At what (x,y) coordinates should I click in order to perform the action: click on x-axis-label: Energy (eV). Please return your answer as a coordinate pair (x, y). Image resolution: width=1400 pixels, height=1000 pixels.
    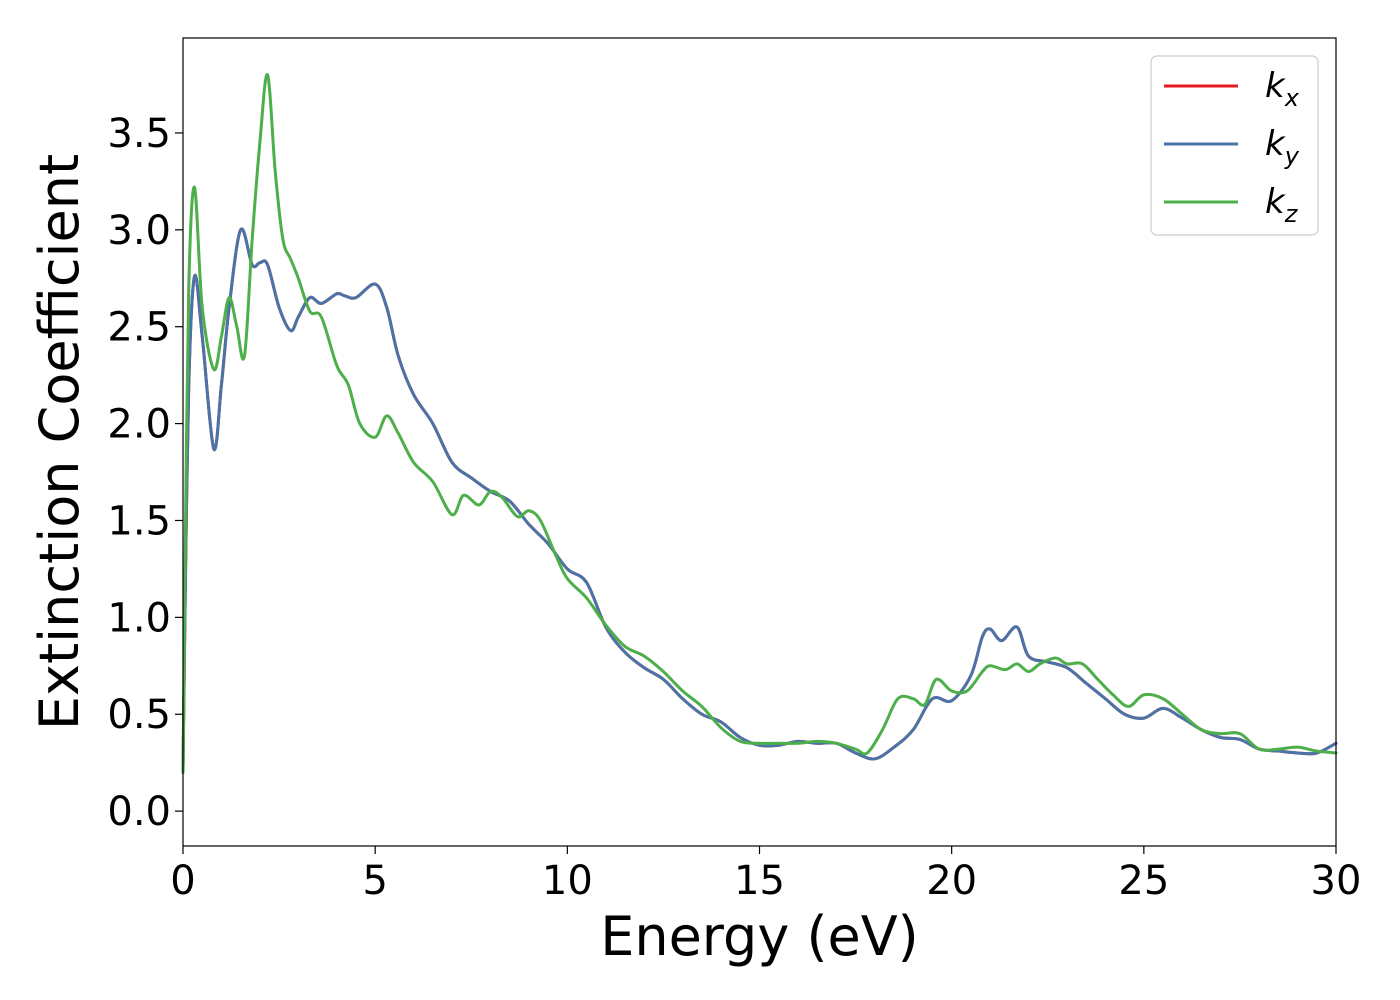
    Looking at the image, I should click on (759, 936).